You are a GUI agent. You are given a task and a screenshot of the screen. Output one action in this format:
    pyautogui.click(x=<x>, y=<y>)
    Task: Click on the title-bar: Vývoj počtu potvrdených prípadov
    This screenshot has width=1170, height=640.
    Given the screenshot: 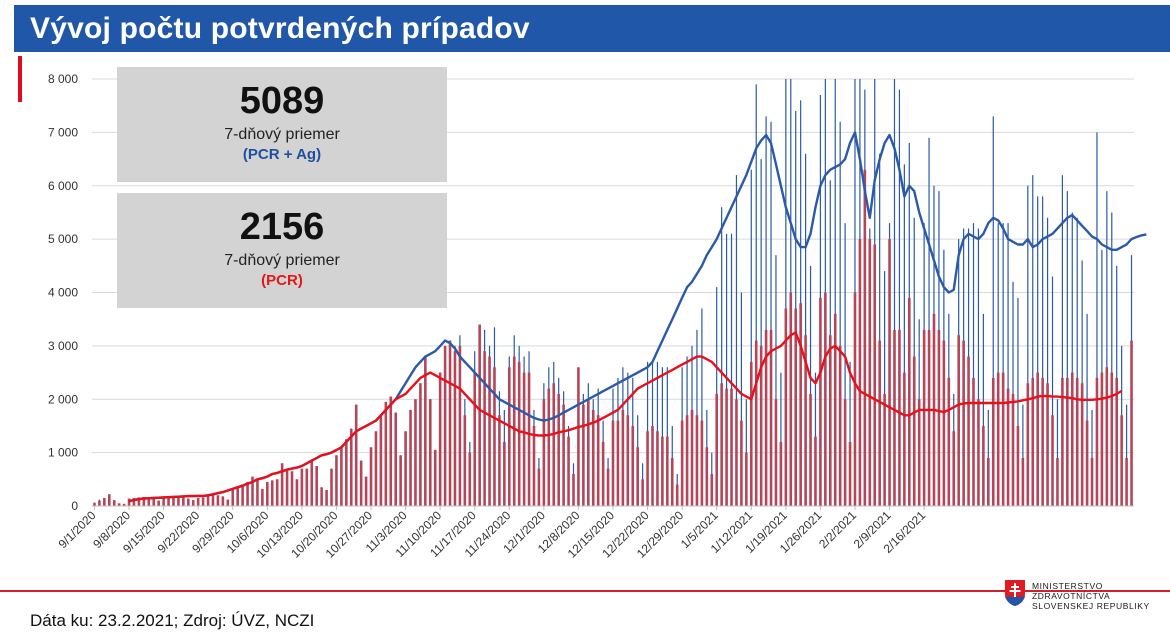 What is the action you would take?
    pyautogui.click(x=592, y=28)
    